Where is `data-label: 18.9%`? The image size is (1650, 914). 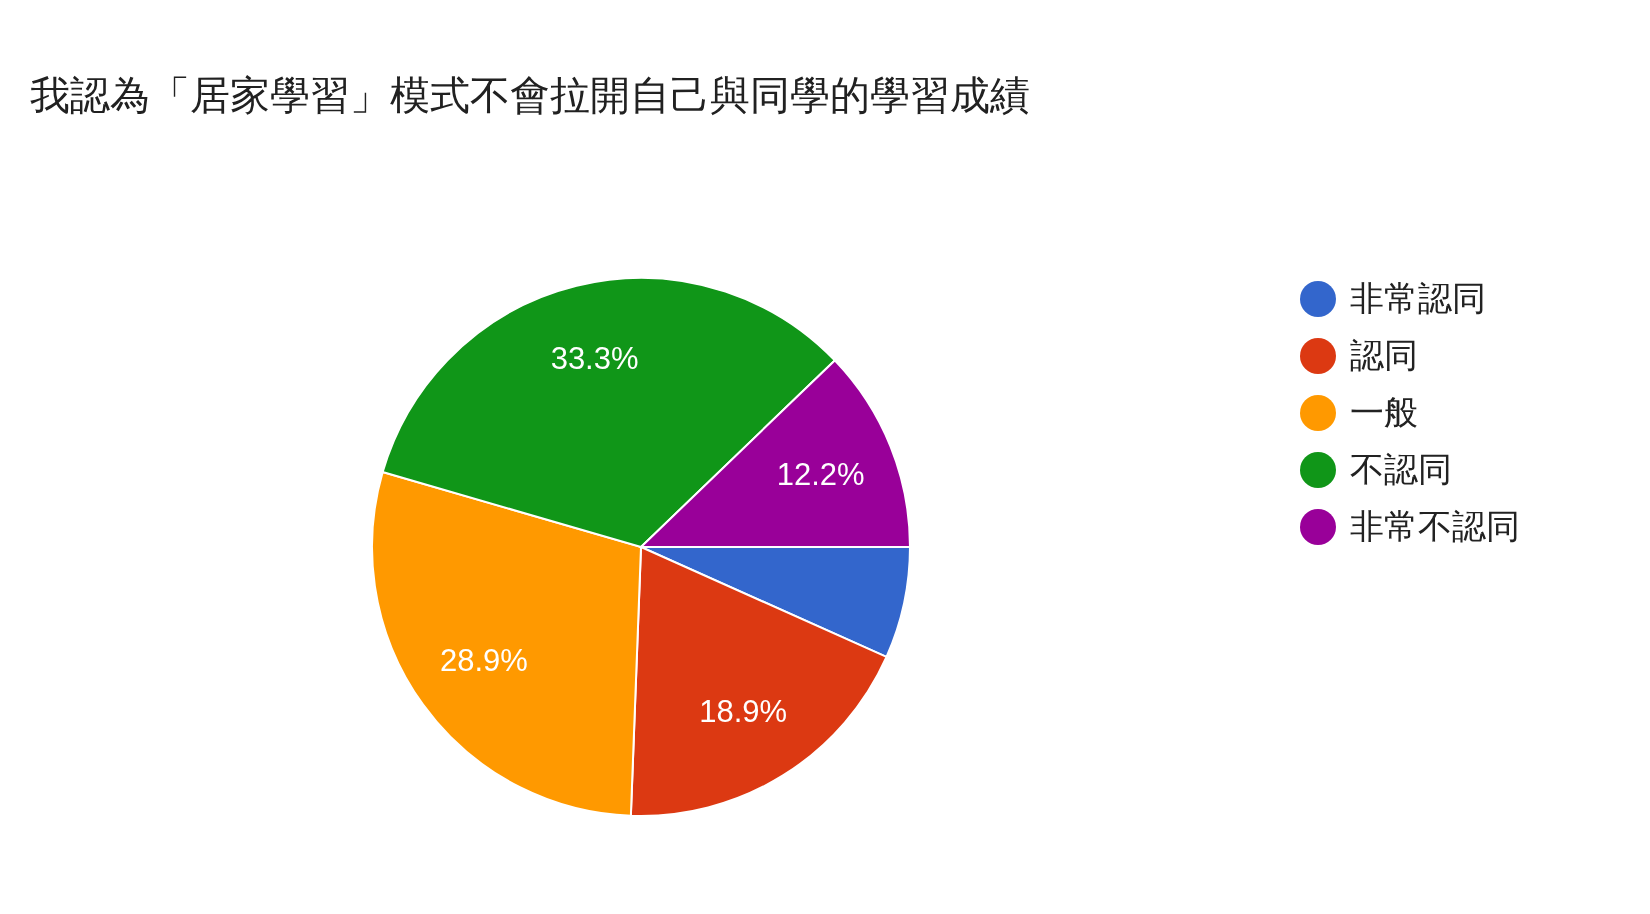
data-label: 18.9% is located at coordinates (743, 711).